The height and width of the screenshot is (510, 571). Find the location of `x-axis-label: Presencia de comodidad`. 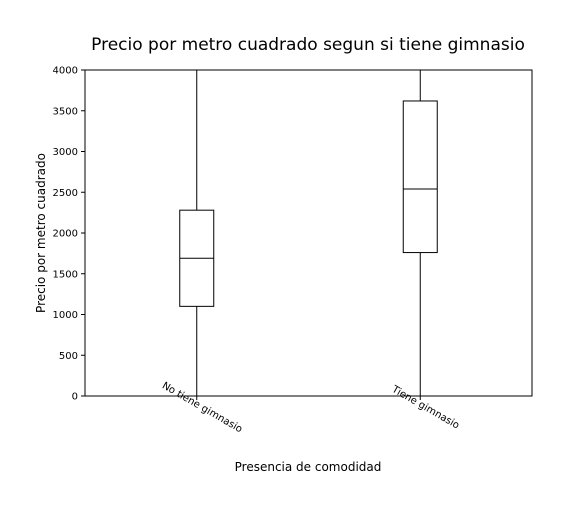

x-axis-label: Presencia de comodidad is located at coordinates (308, 467).